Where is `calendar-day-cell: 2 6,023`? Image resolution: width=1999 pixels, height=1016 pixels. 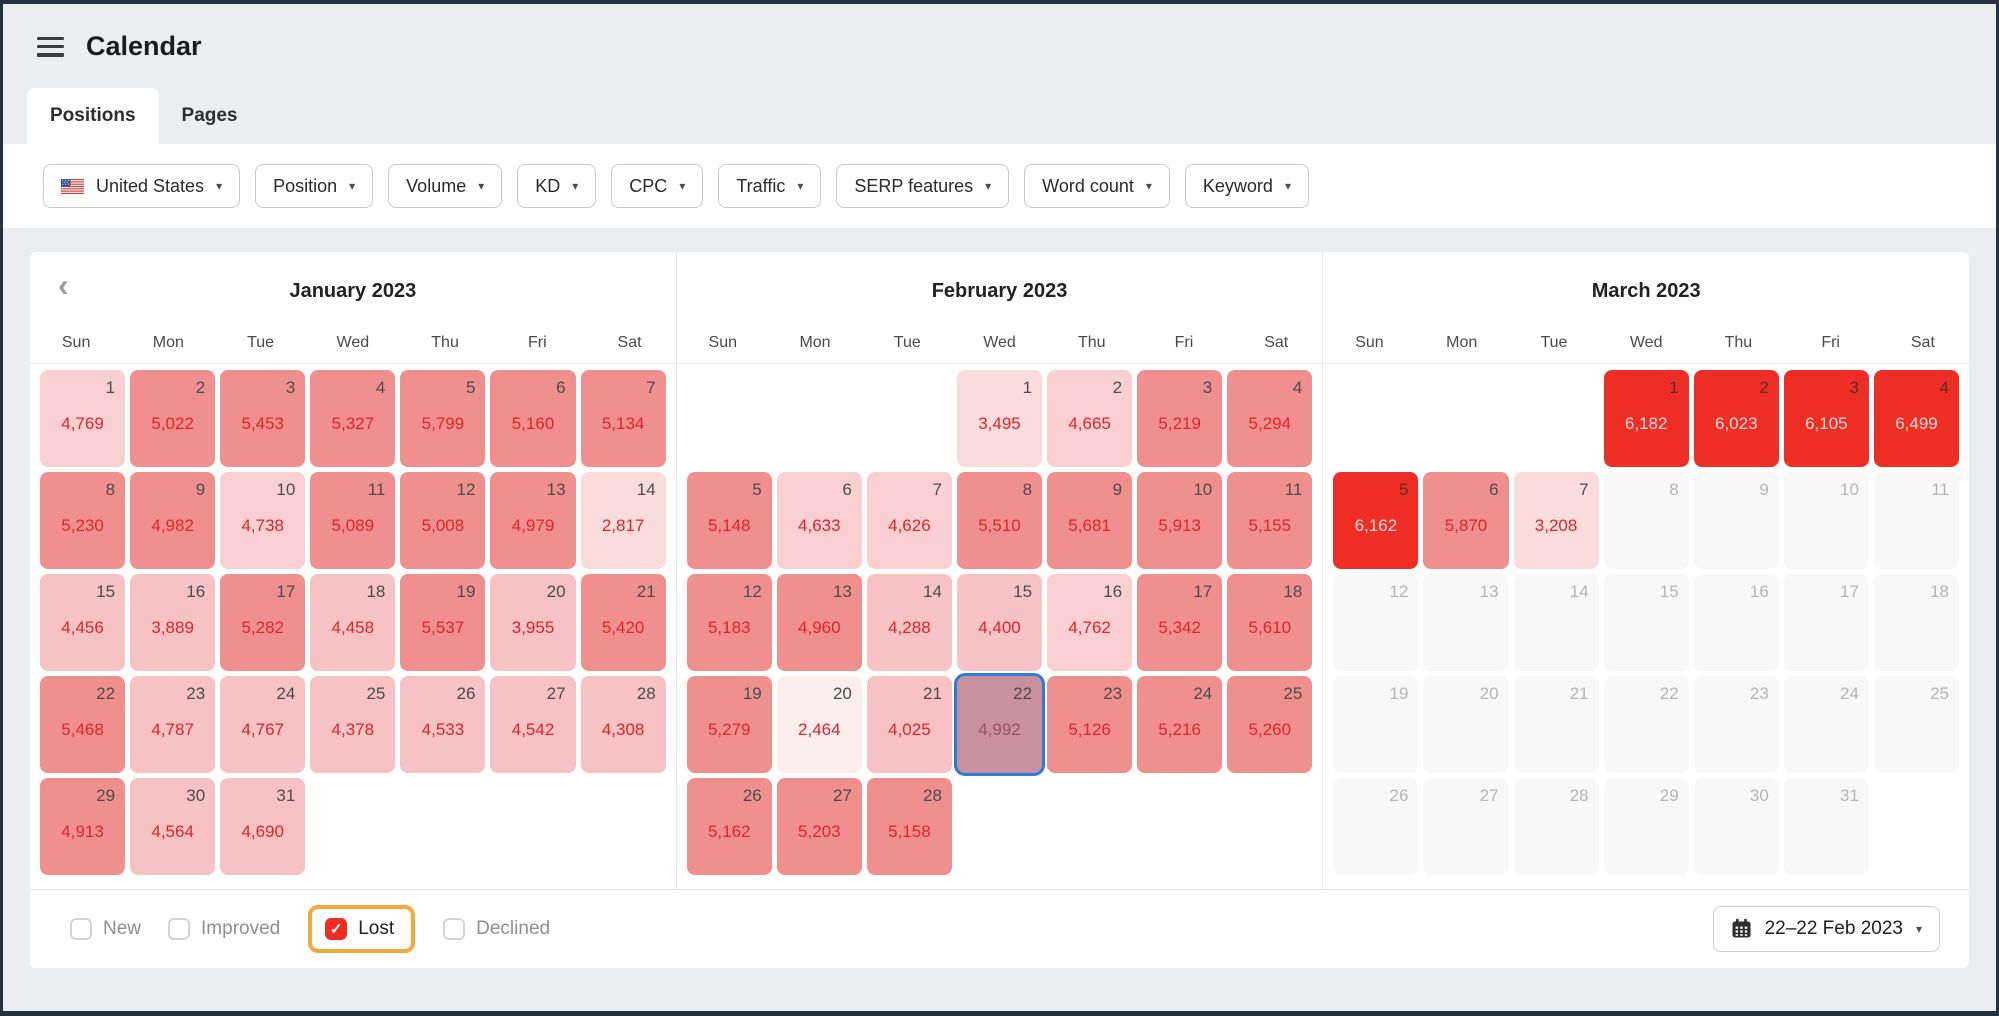 calendar-day-cell: 2 6,023 is located at coordinates (1736, 418).